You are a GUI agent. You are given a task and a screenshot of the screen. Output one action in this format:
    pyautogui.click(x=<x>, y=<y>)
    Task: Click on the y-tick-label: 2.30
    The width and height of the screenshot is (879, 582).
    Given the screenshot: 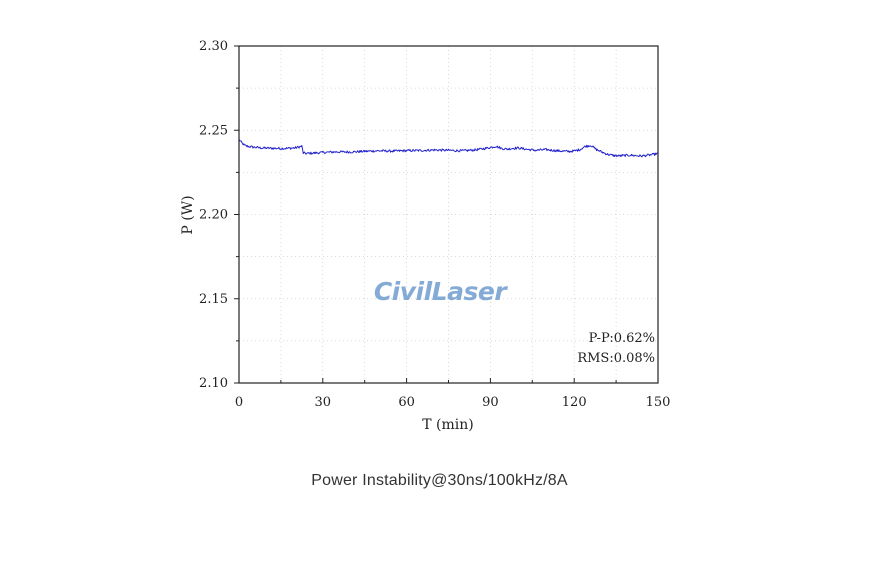 What is the action you would take?
    pyautogui.click(x=213, y=46)
    